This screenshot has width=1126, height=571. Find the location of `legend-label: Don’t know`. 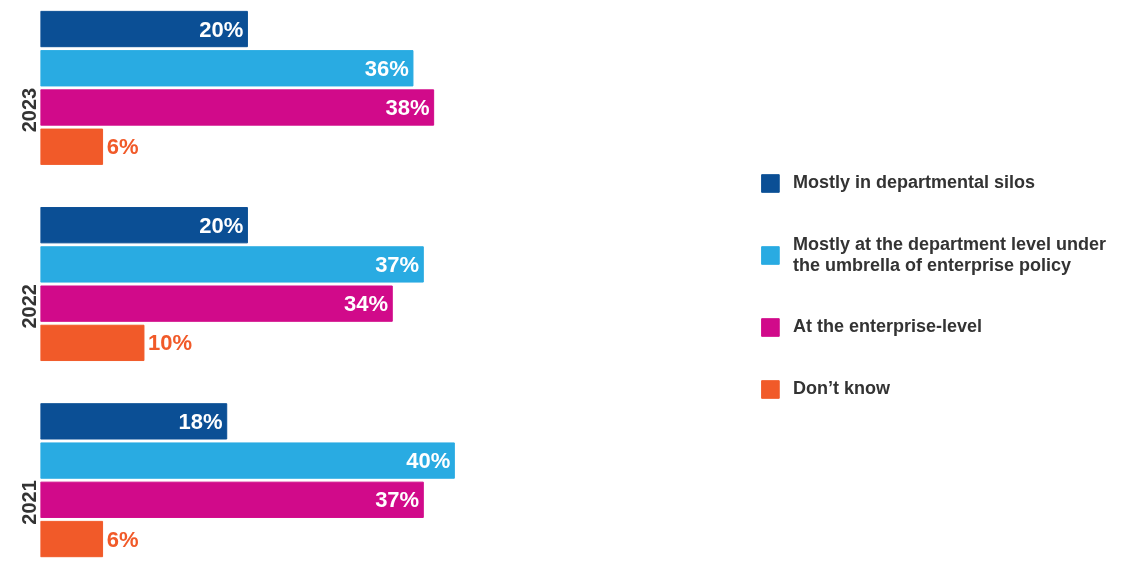

legend-label: Don’t know is located at coordinates (841, 388).